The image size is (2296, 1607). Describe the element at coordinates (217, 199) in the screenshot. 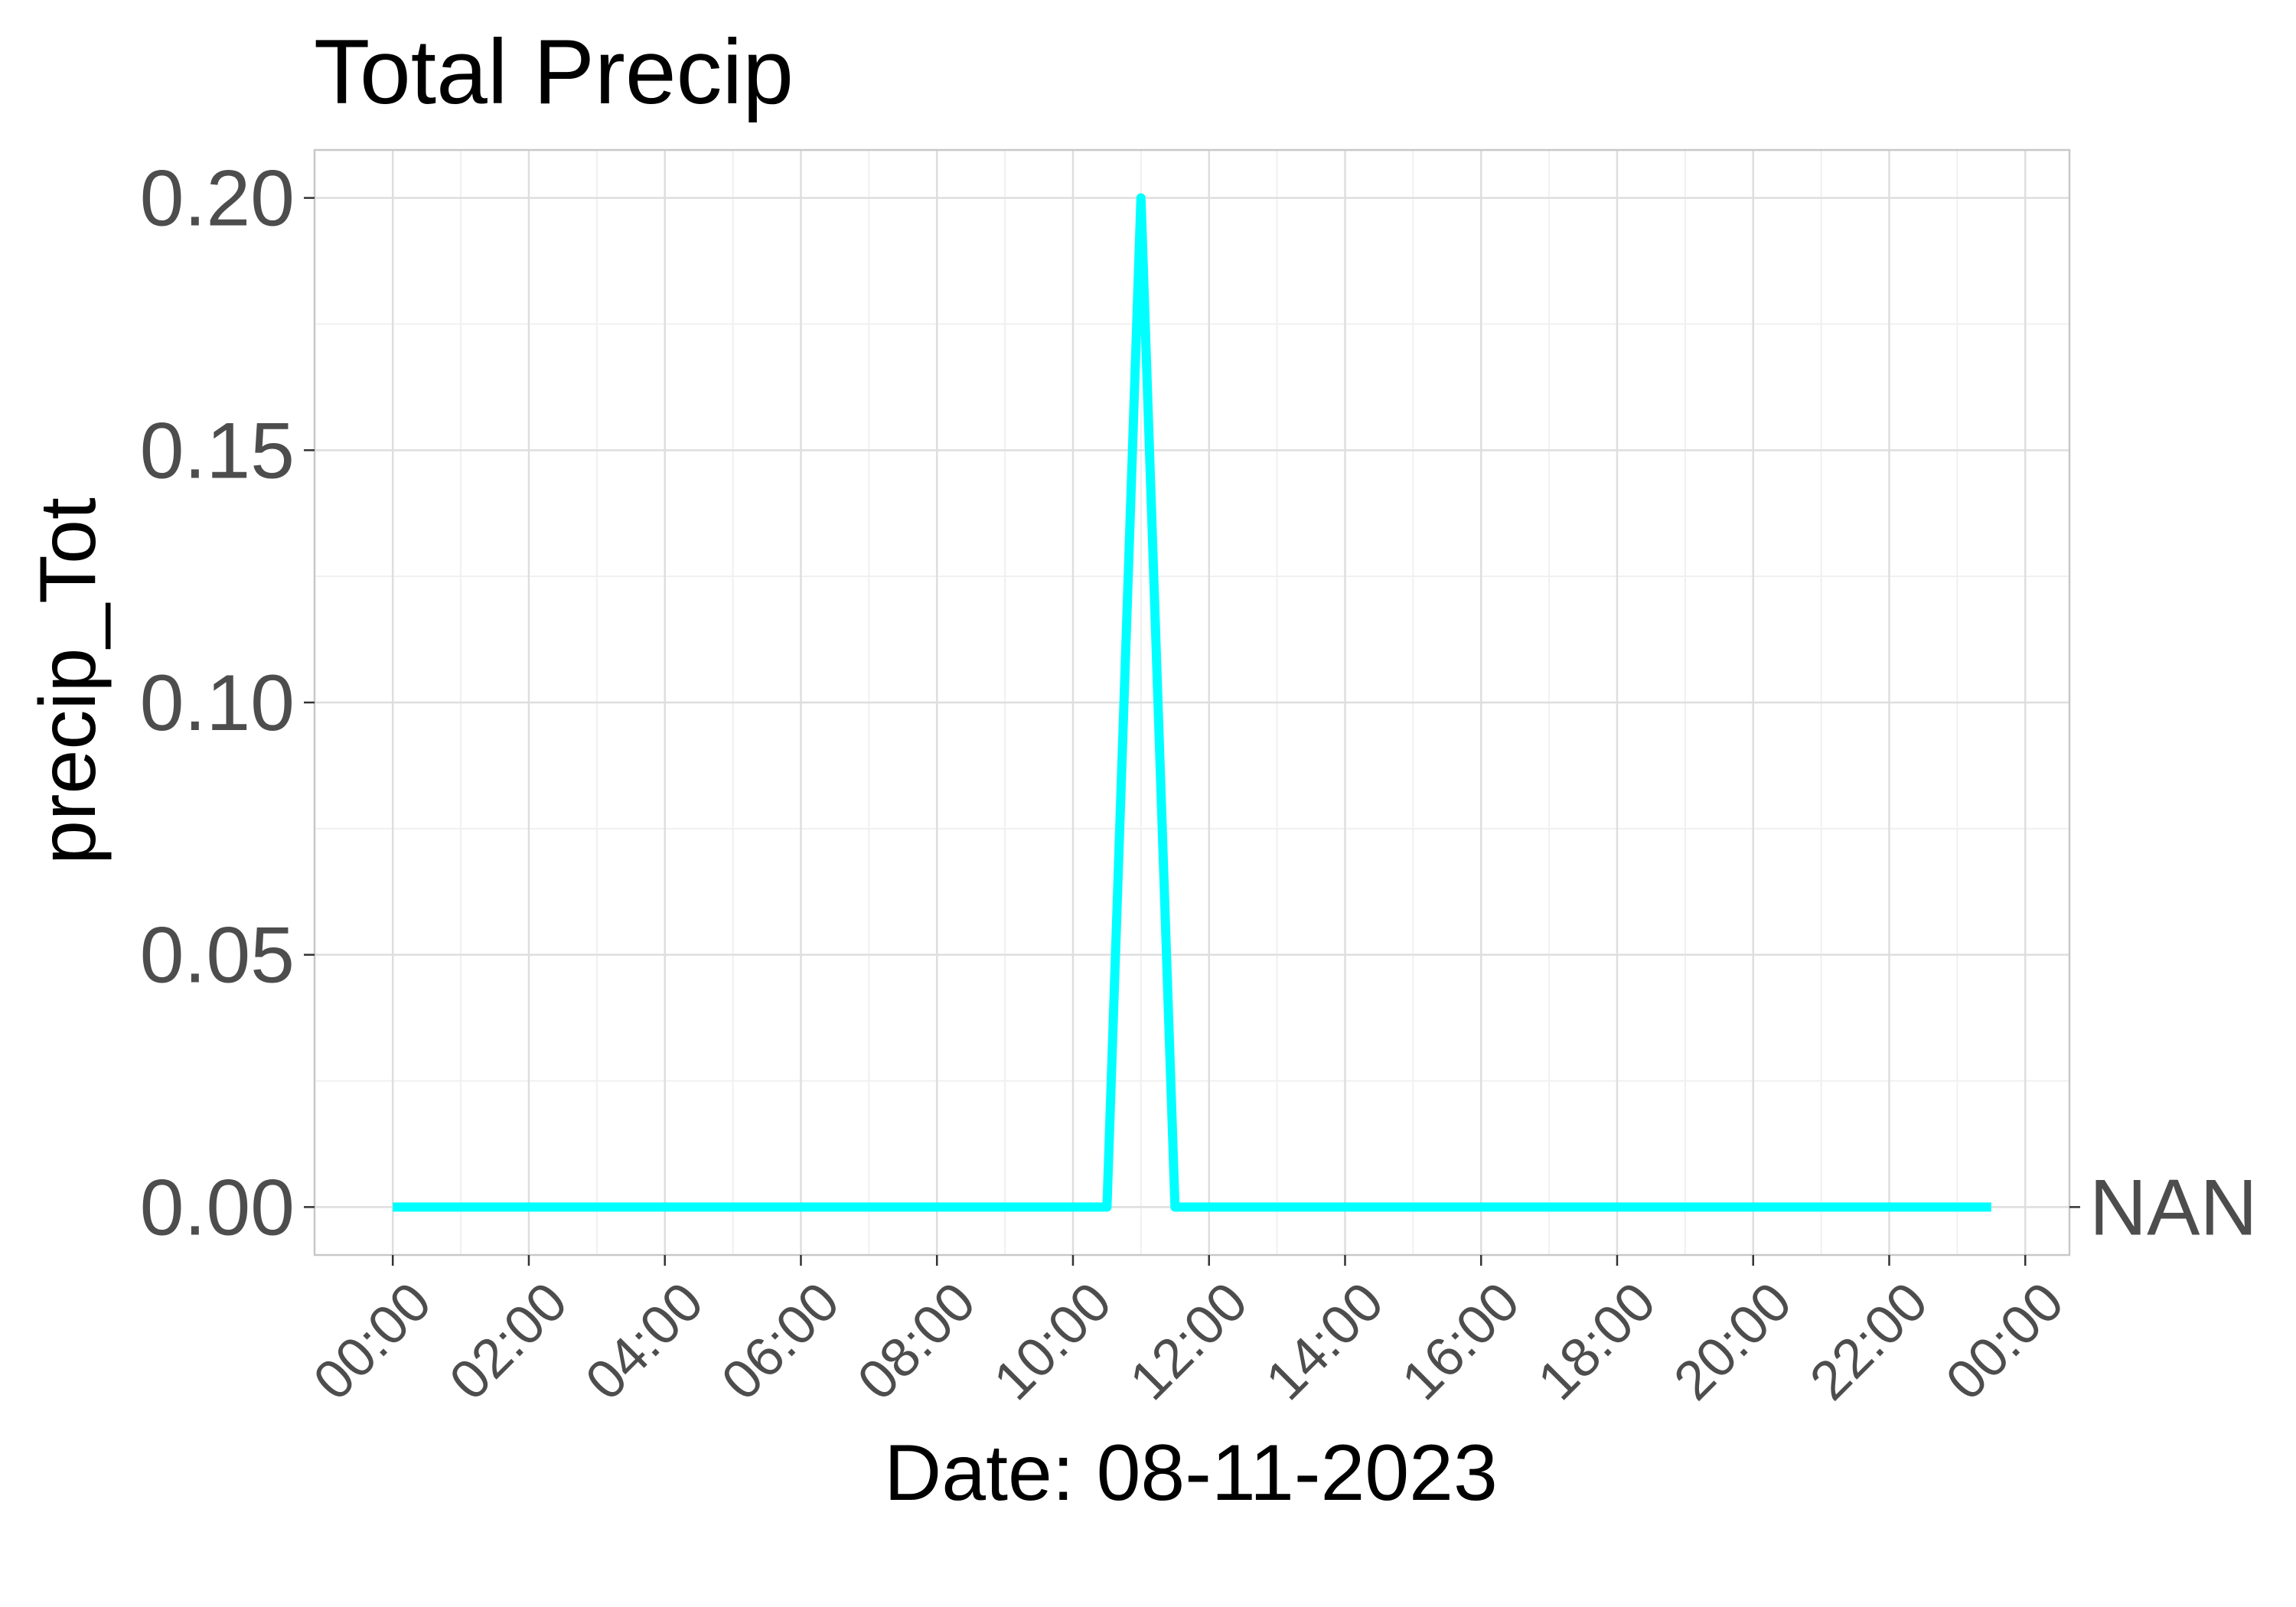

I see `y-tick-label: 0.20` at that location.